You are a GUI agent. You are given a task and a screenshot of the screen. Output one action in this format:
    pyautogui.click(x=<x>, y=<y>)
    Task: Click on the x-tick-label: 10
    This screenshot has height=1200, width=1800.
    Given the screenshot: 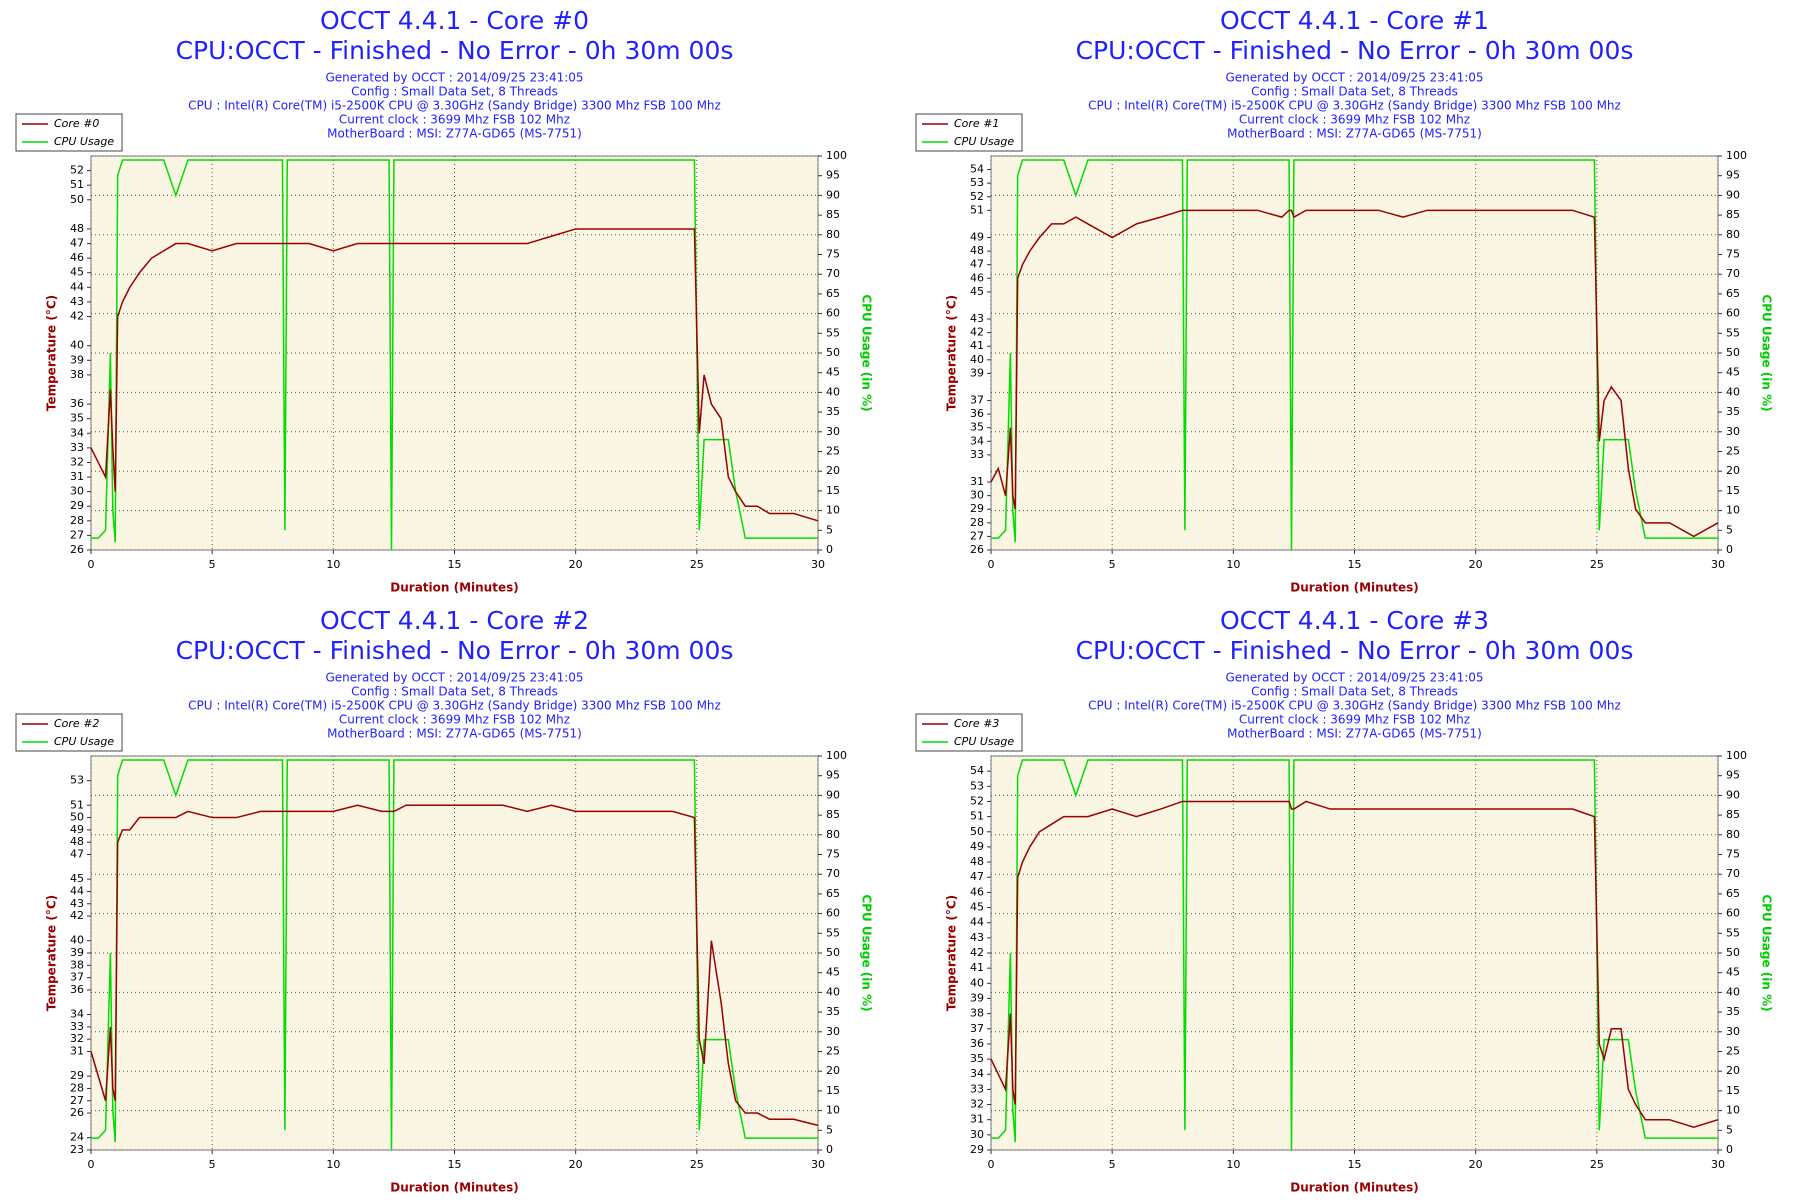 What is the action you would take?
    pyautogui.click(x=333, y=1164)
    